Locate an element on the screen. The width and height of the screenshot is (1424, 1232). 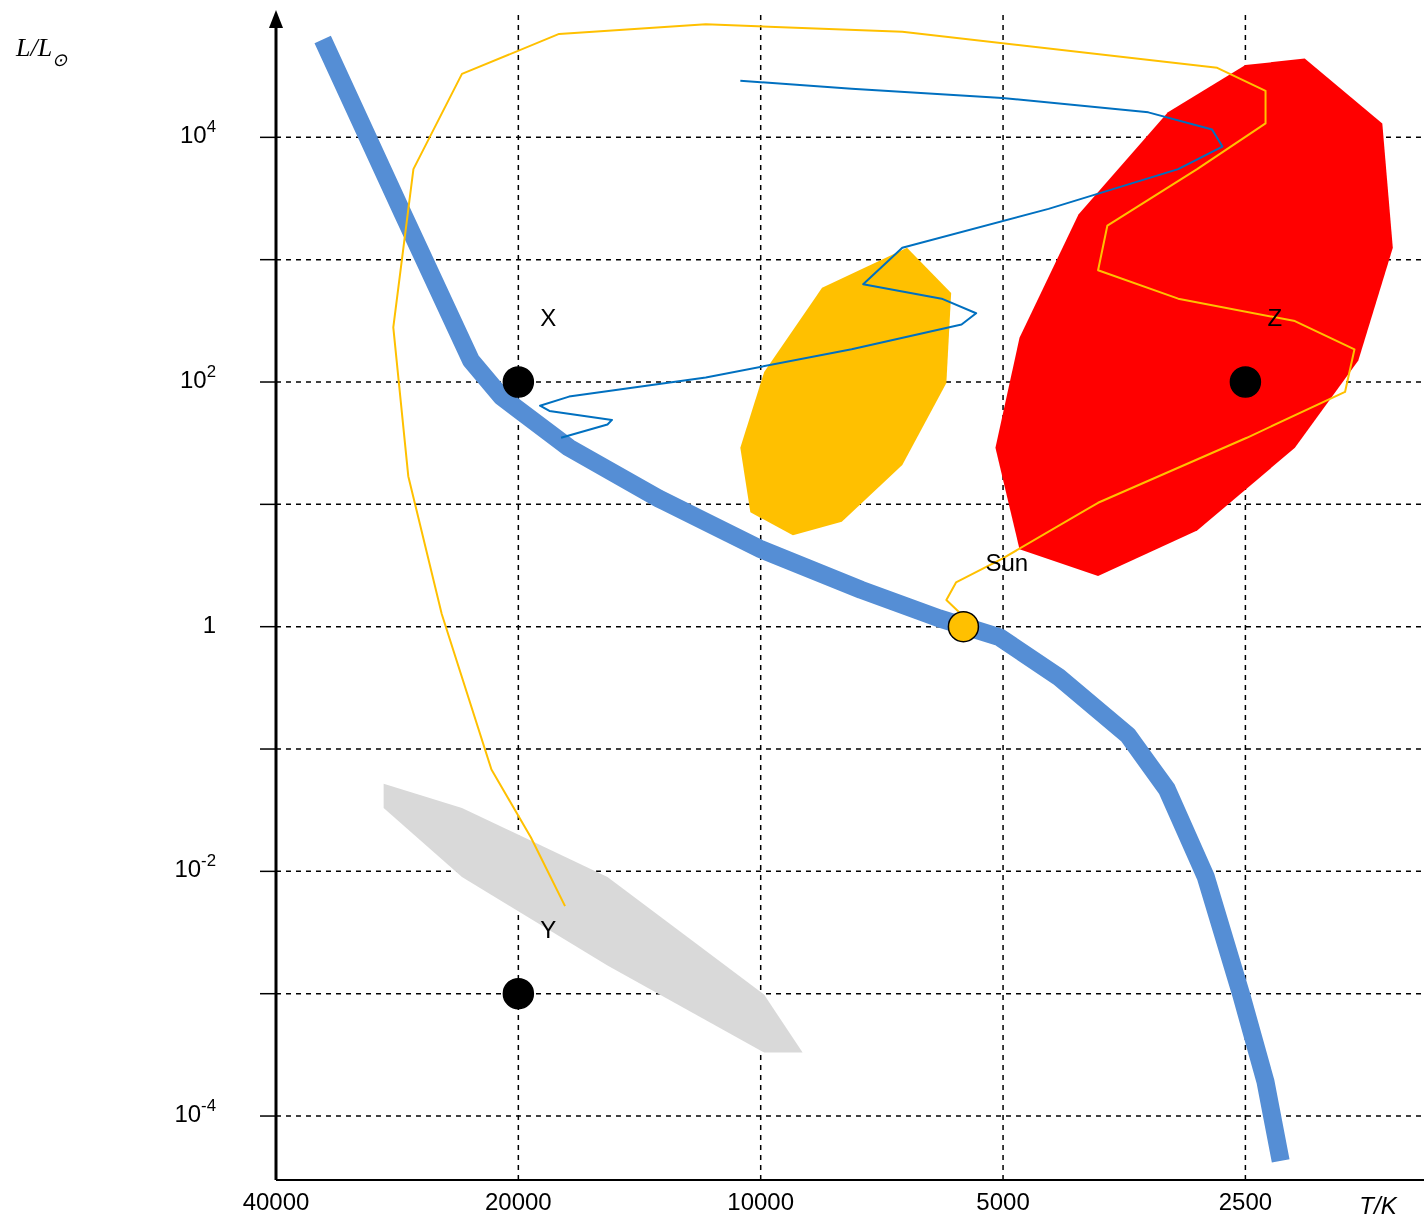
annotation: X is located at coordinates (548, 318).